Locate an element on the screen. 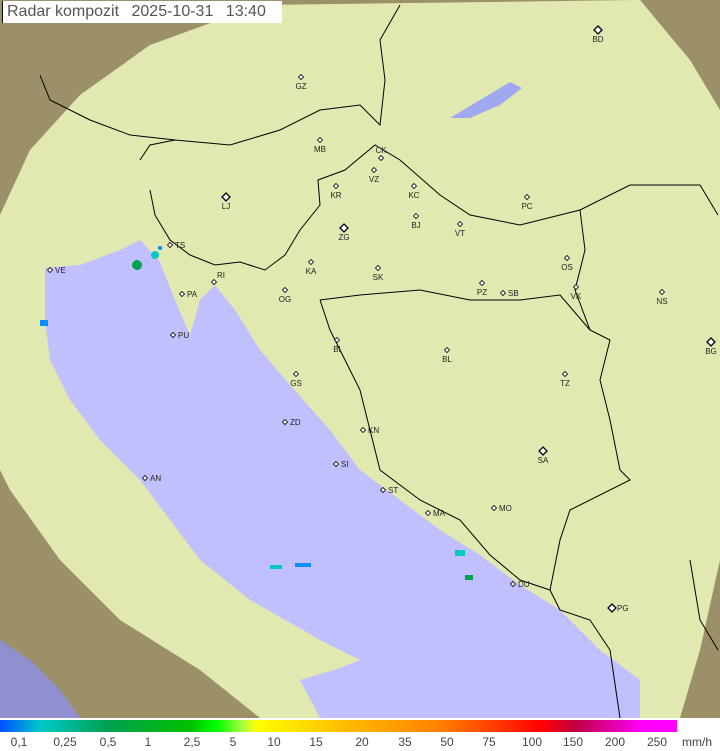  lower-left-sea is located at coordinates (40, 679).